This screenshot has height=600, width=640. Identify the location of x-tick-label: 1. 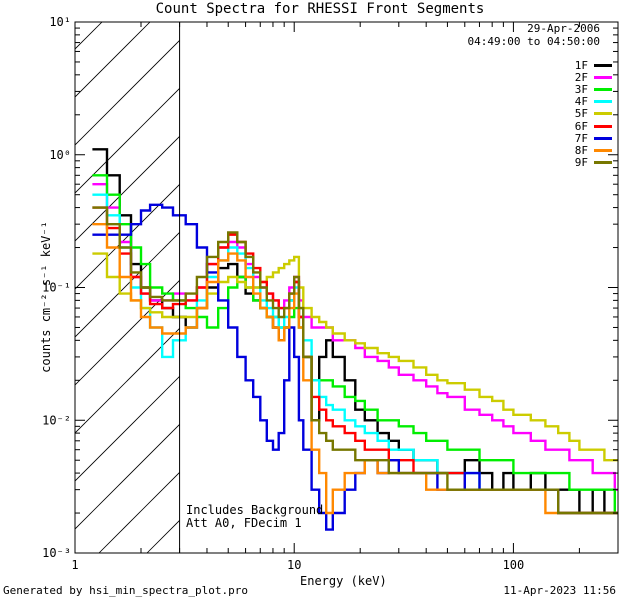
(74, 565).